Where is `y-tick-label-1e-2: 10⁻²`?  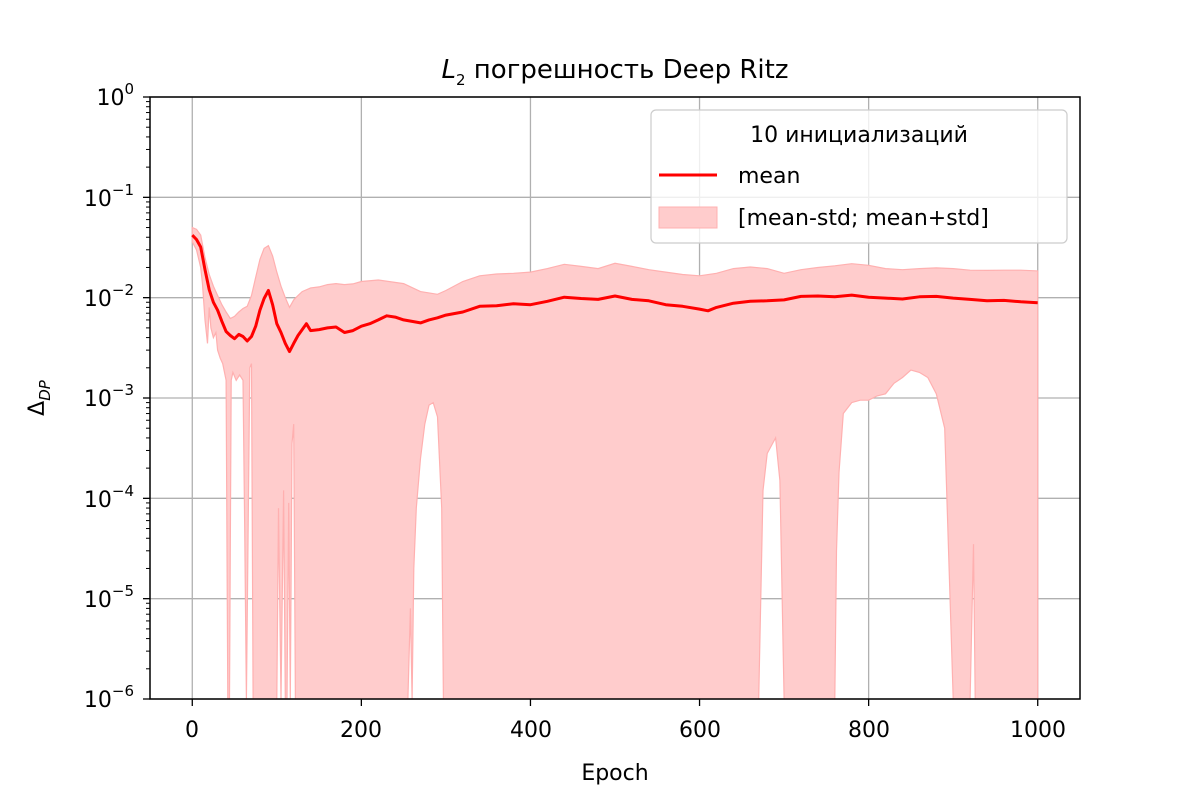
y-tick-label-1e-2: 10⁻² is located at coordinates (109, 296).